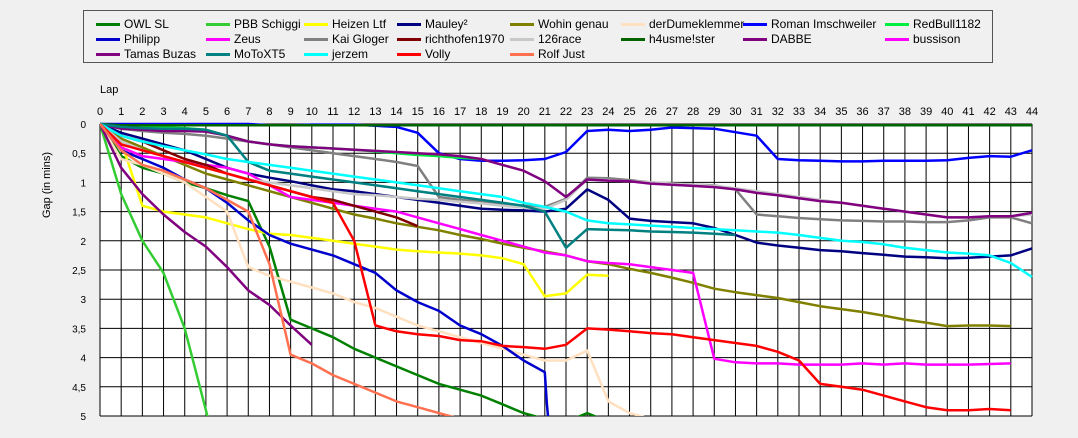  I want to click on x-tick-label: 42, so click(990, 112).